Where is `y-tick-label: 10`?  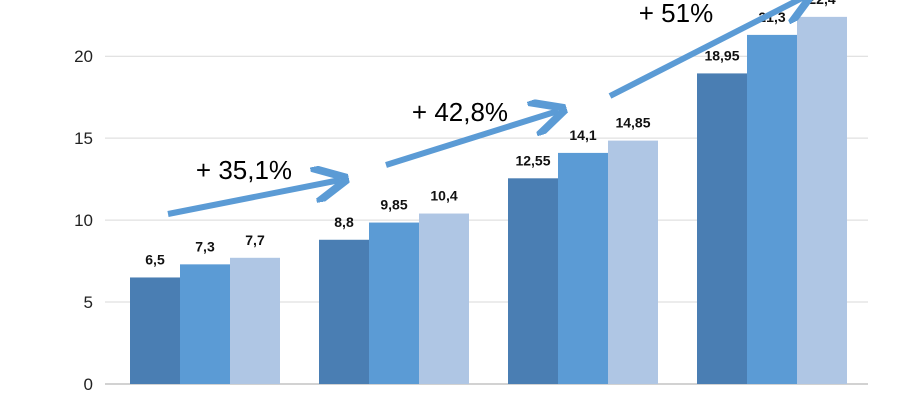 y-tick-label: 10 is located at coordinates (83, 220).